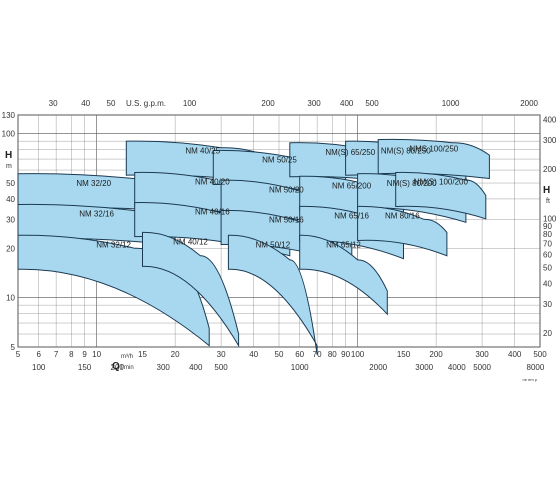 The image size is (560, 504). Describe the element at coordinates (441, 182) in the screenshot. I see `curve-label: NM(S) 100/200` at that location.